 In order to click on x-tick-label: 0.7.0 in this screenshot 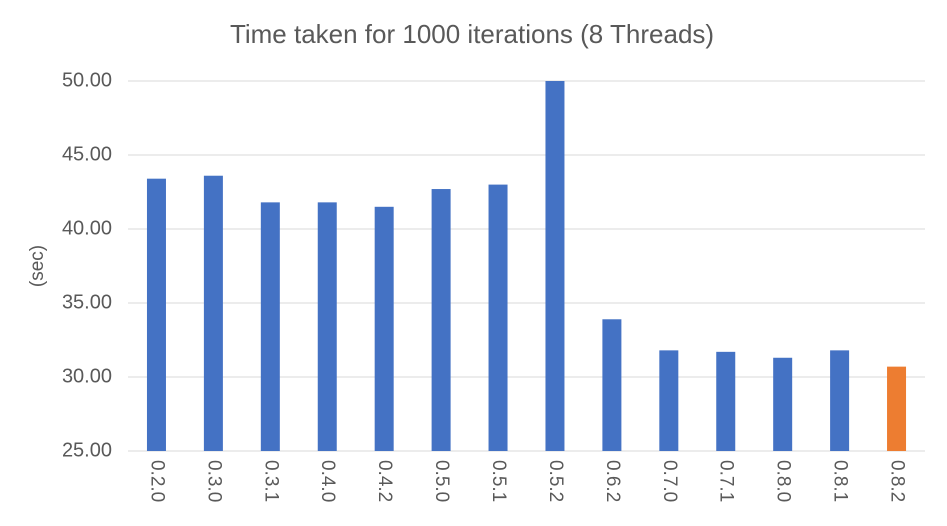, I will do `click(669, 481)`.